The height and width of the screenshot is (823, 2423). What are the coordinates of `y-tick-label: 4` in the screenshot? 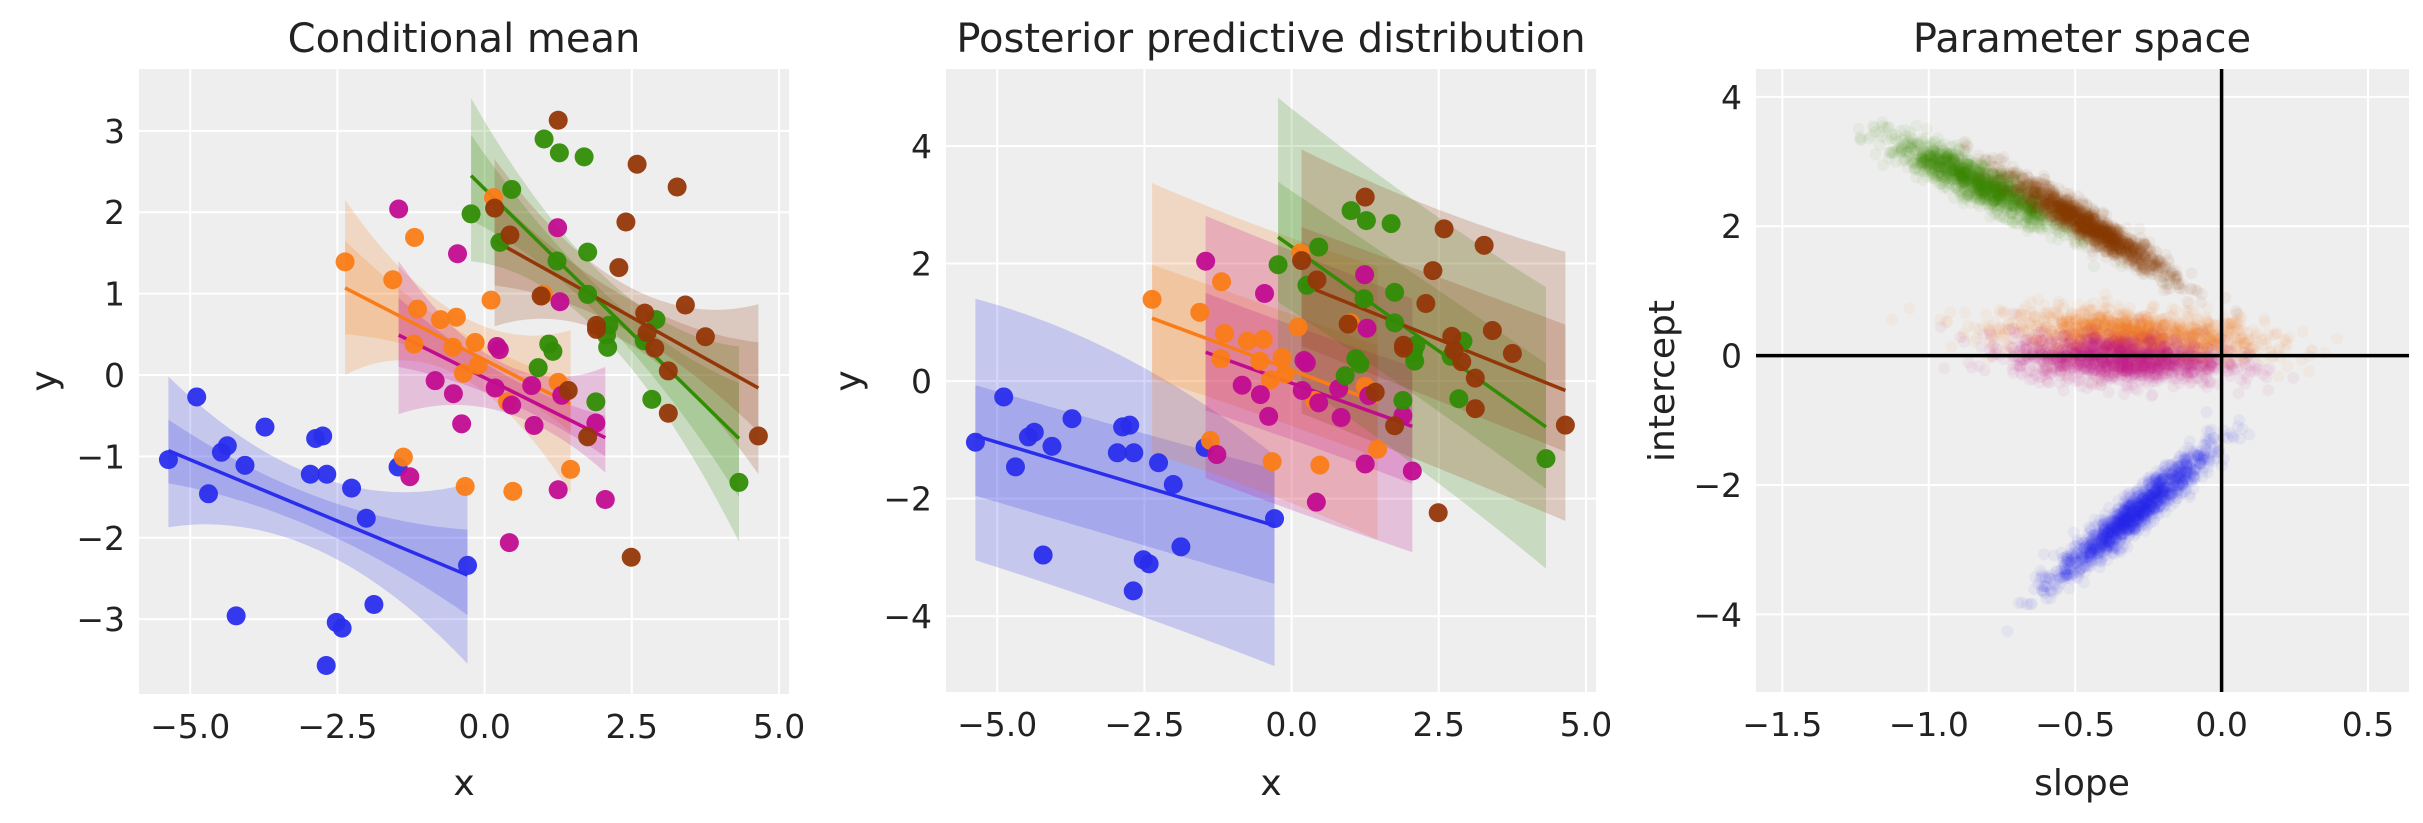 It's located at (1731, 97).